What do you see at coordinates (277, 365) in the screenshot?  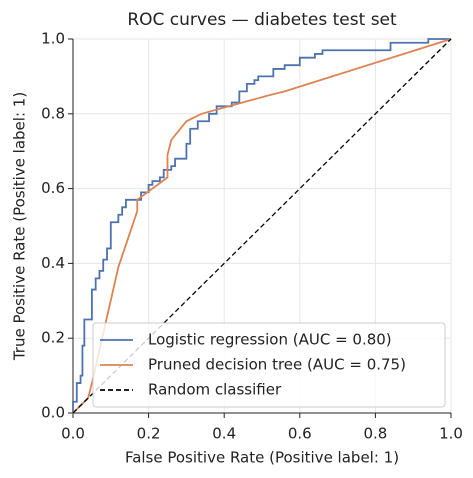 I see `legend-label: Pruned decision tree (AUC = 0.75)` at bounding box center [277, 365].